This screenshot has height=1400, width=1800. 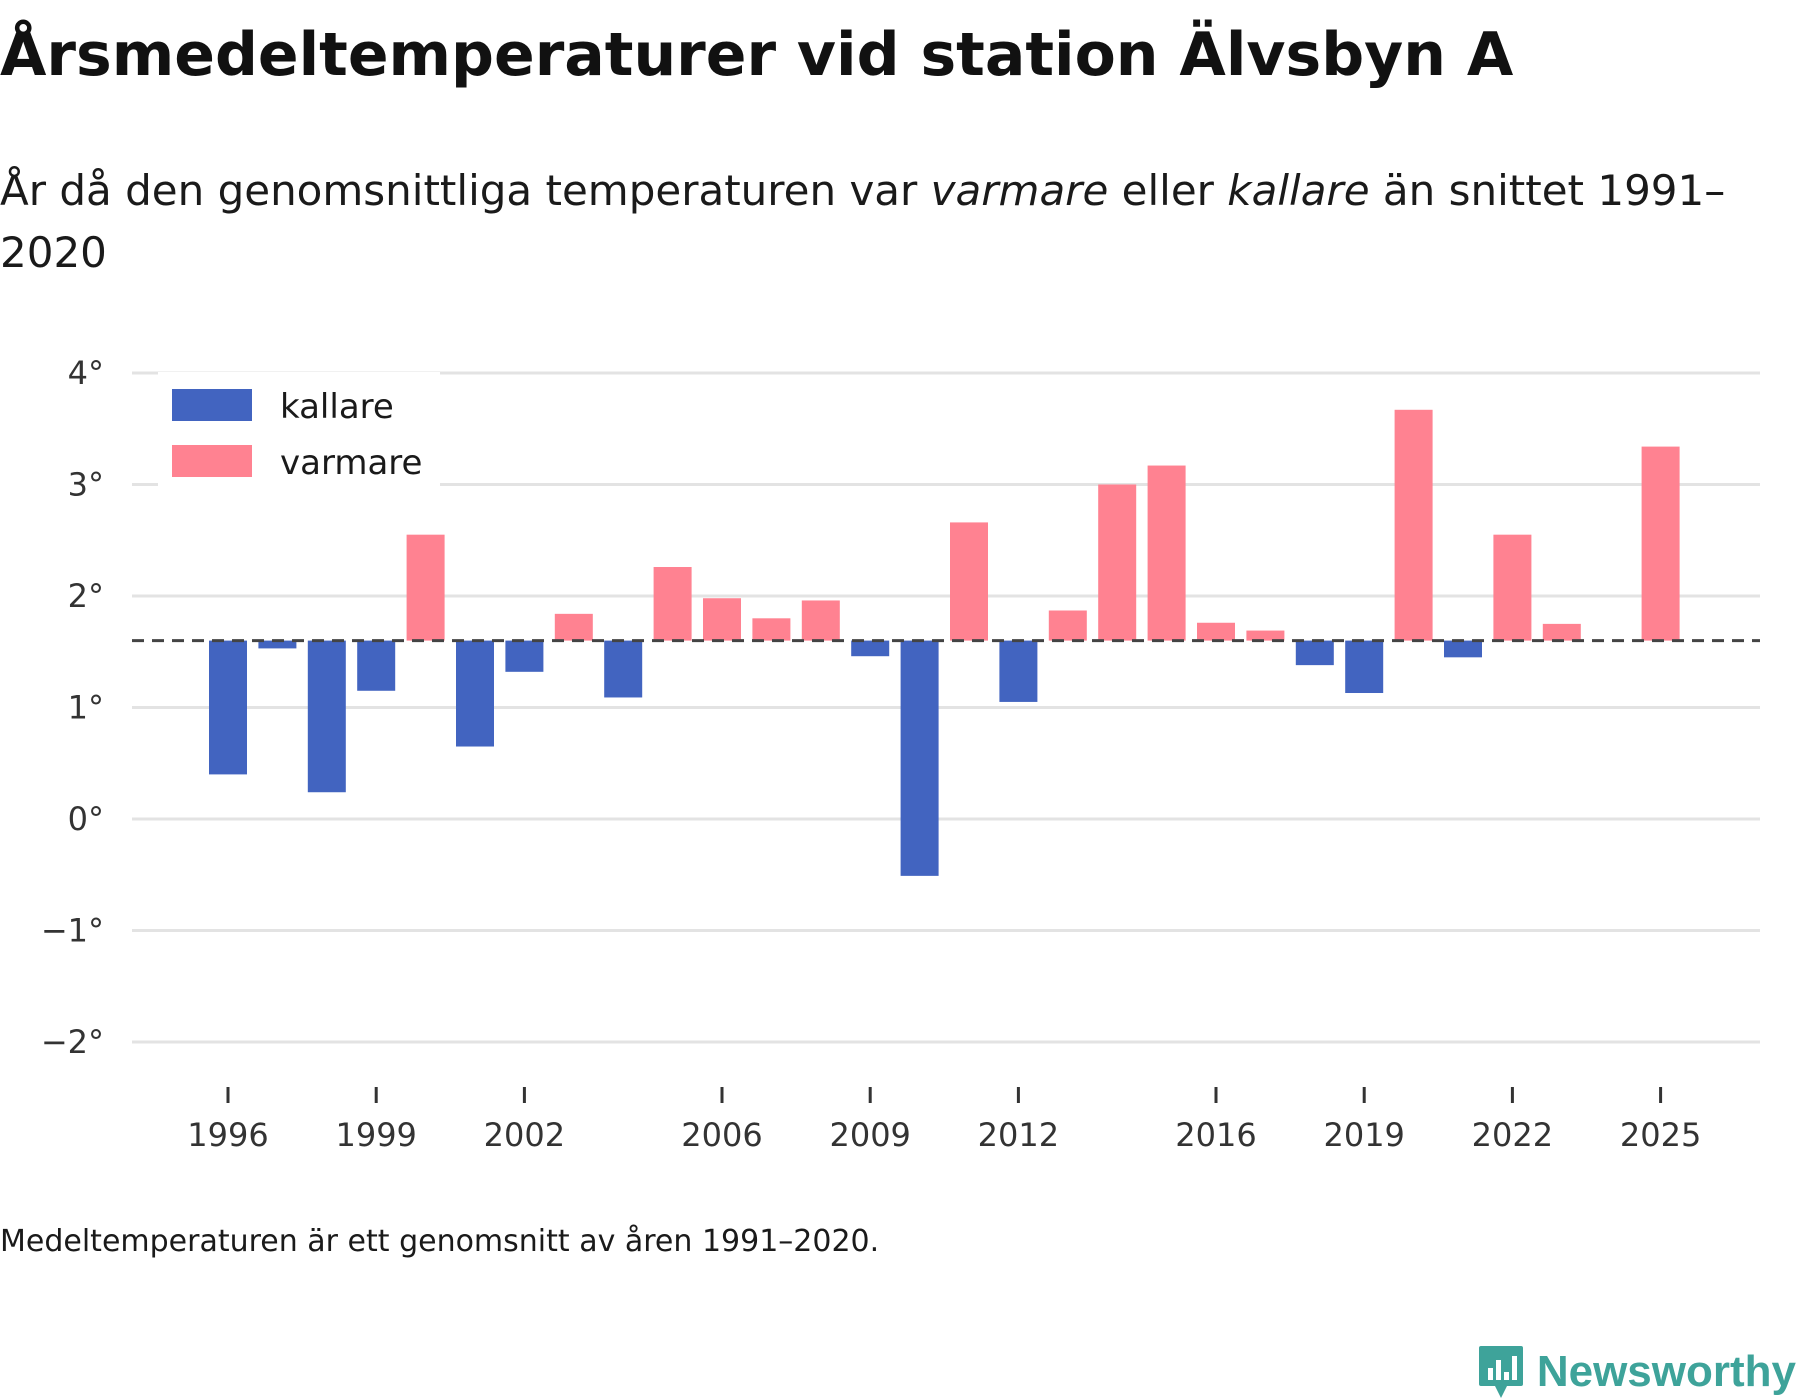 I want to click on legend-swatch-warm, so click(x=212, y=461).